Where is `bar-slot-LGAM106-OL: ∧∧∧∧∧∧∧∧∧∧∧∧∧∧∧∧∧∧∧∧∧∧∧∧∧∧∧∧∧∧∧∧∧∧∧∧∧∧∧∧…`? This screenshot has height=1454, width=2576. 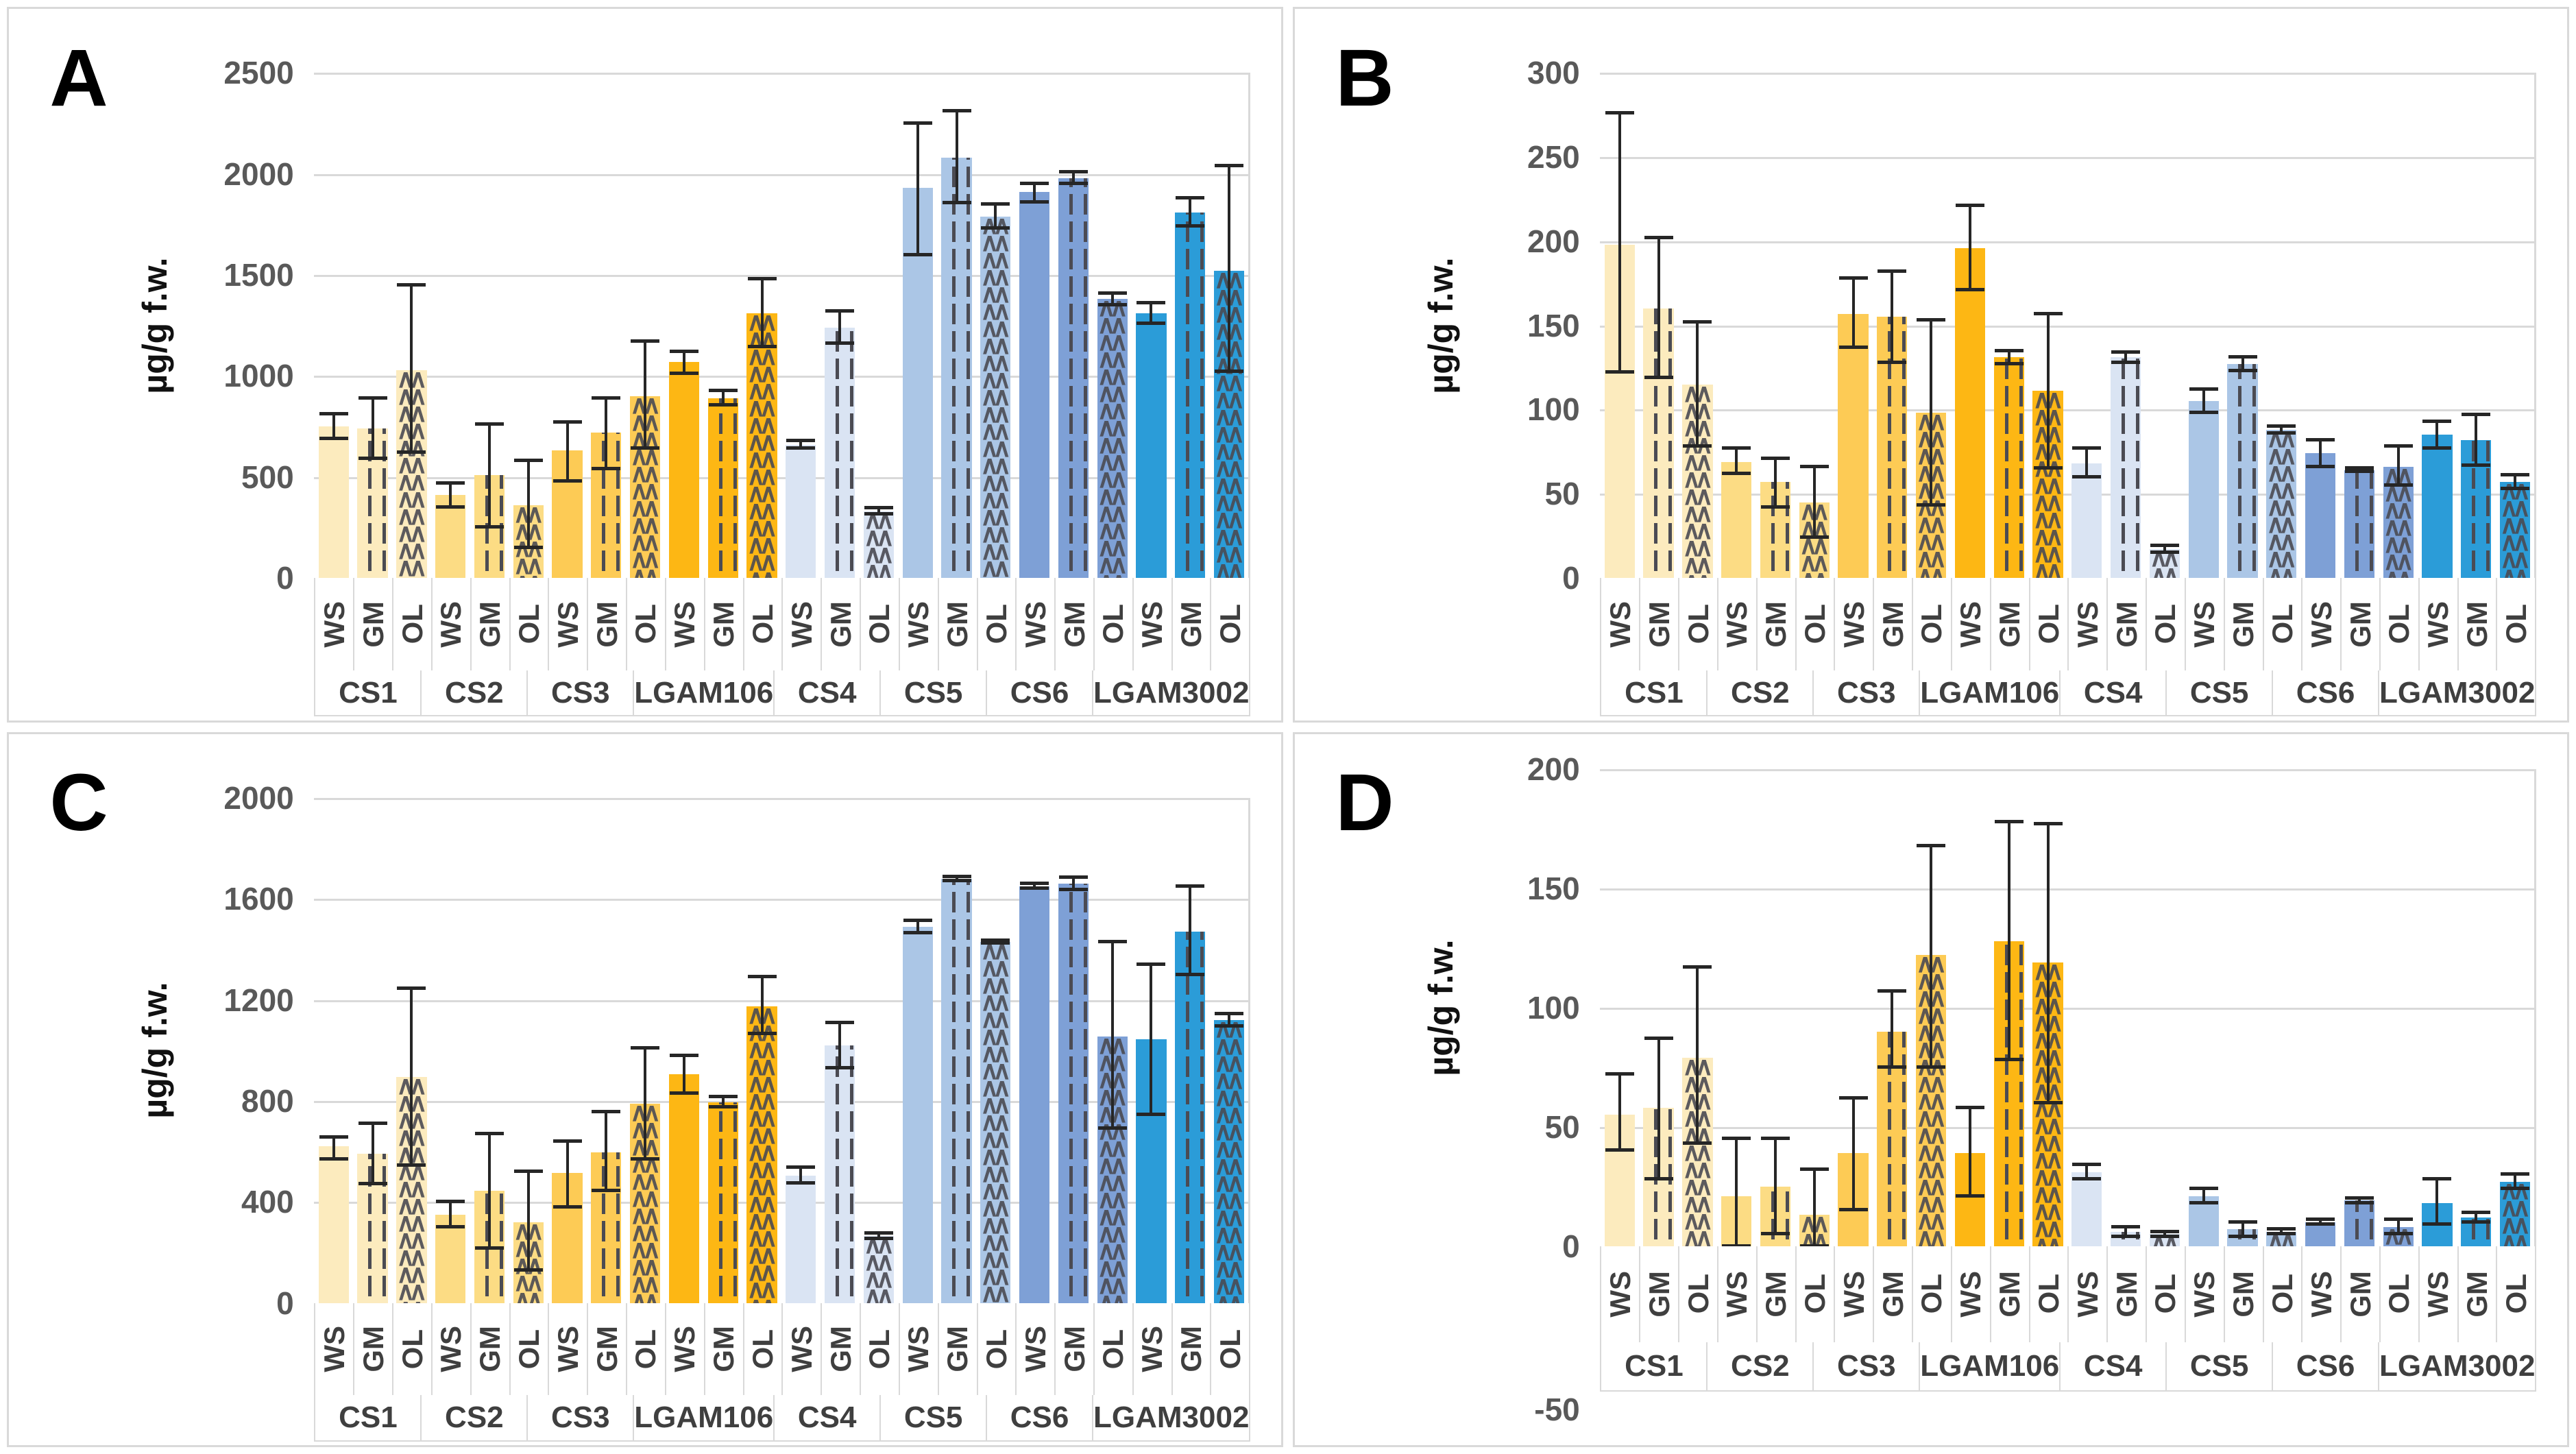 bar-slot-LGAM106-OL: ∧∧∧∧∧∧∧∧∧∧∧∧∧∧∧∧∧∧∧∧∧∧∧∧∧∧∧∧∧∧∧∧∧∧∧∧∧∧∧∧… is located at coordinates (761, 1050).